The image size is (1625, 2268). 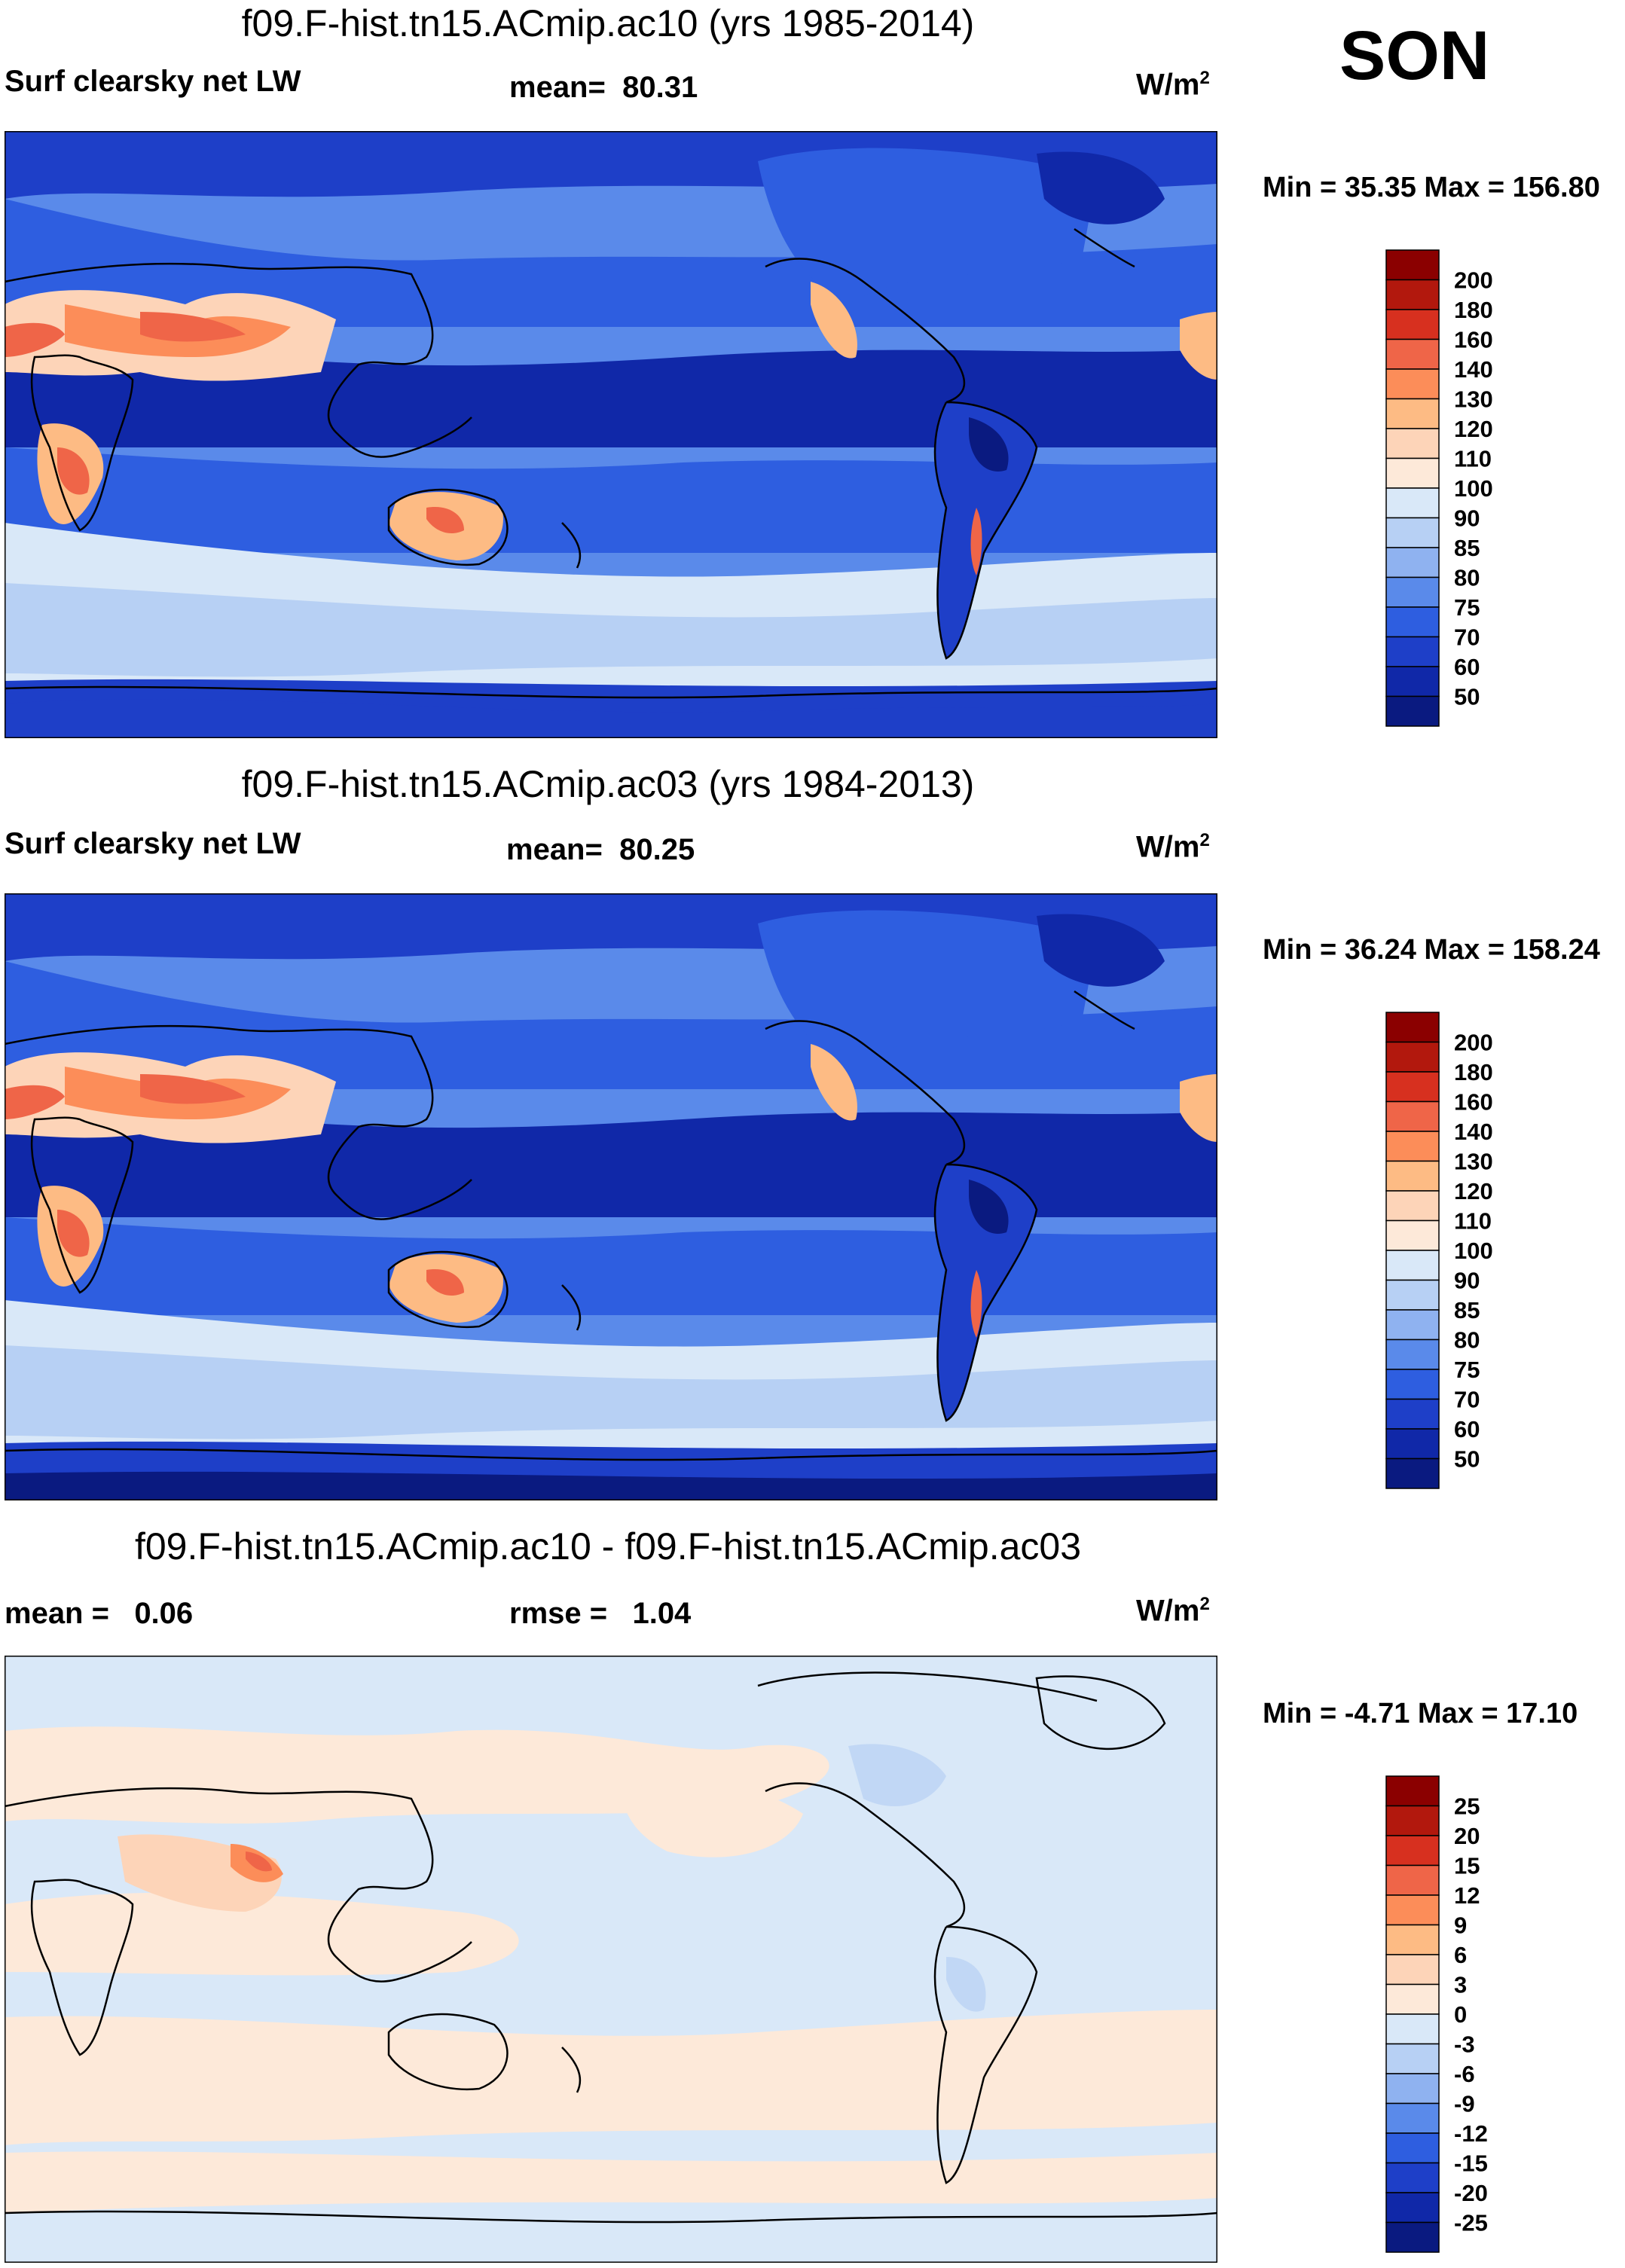 I want to click on panel3-units: W/m2, so click(x=1173, y=1611).